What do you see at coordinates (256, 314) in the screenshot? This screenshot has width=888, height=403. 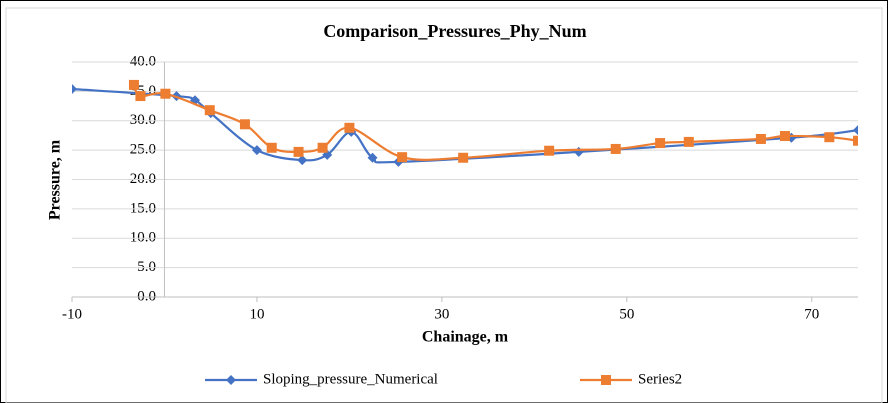 I see `x-tick-label: 10` at bounding box center [256, 314].